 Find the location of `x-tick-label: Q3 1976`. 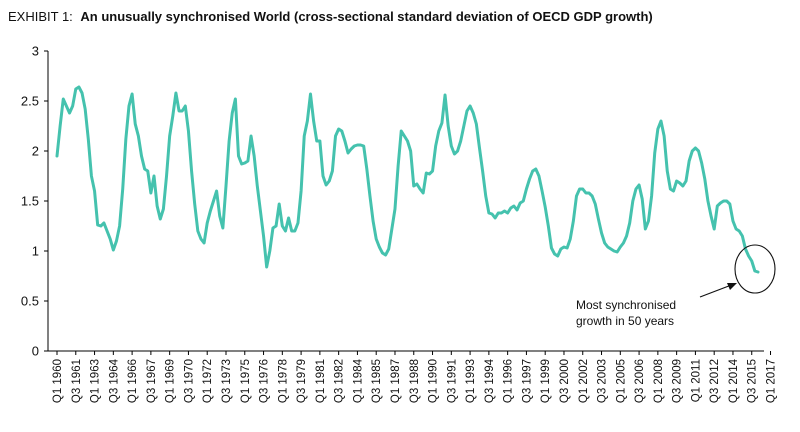

x-tick-label: Q3 1976 is located at coordinates (265, 381).